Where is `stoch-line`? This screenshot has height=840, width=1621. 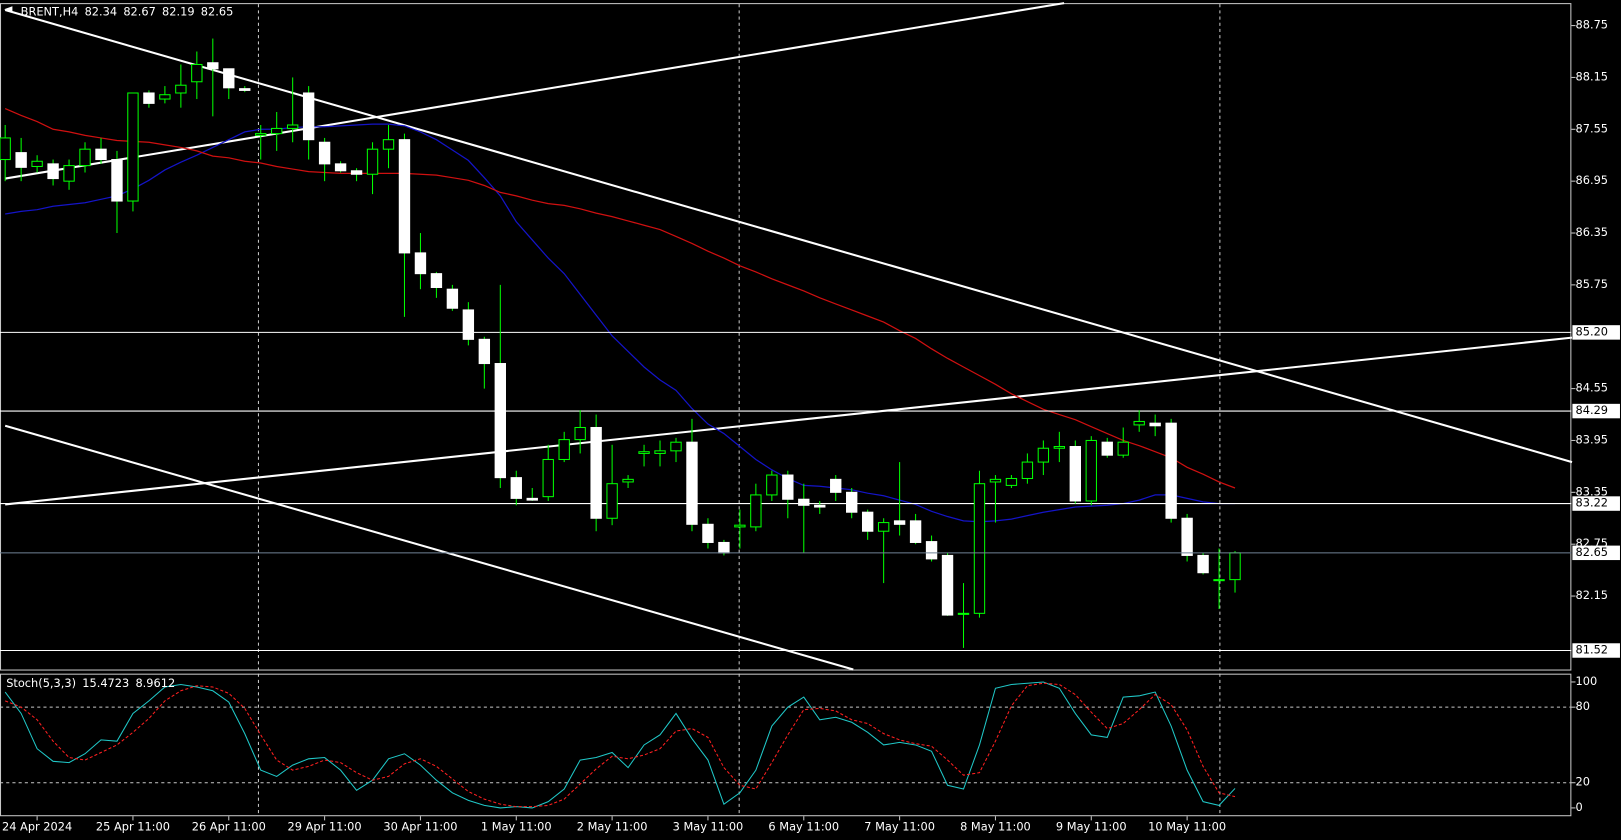
stoch-line is located at coordinates (620, 745).